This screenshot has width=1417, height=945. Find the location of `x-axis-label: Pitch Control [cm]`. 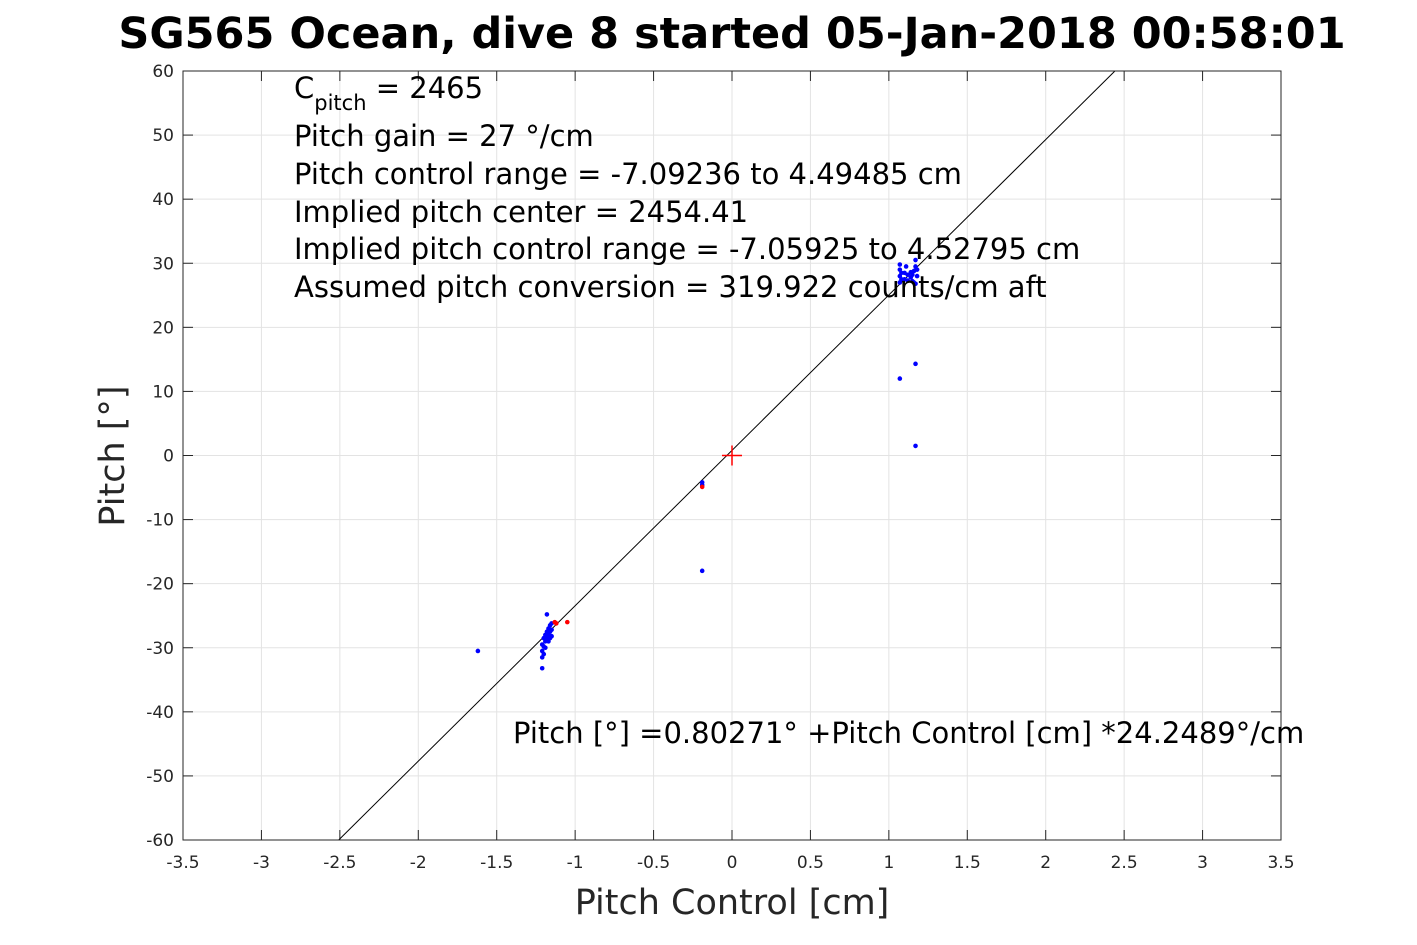

x-axis-label: Pitch Control [cm] is located at coordinates (732, 903).